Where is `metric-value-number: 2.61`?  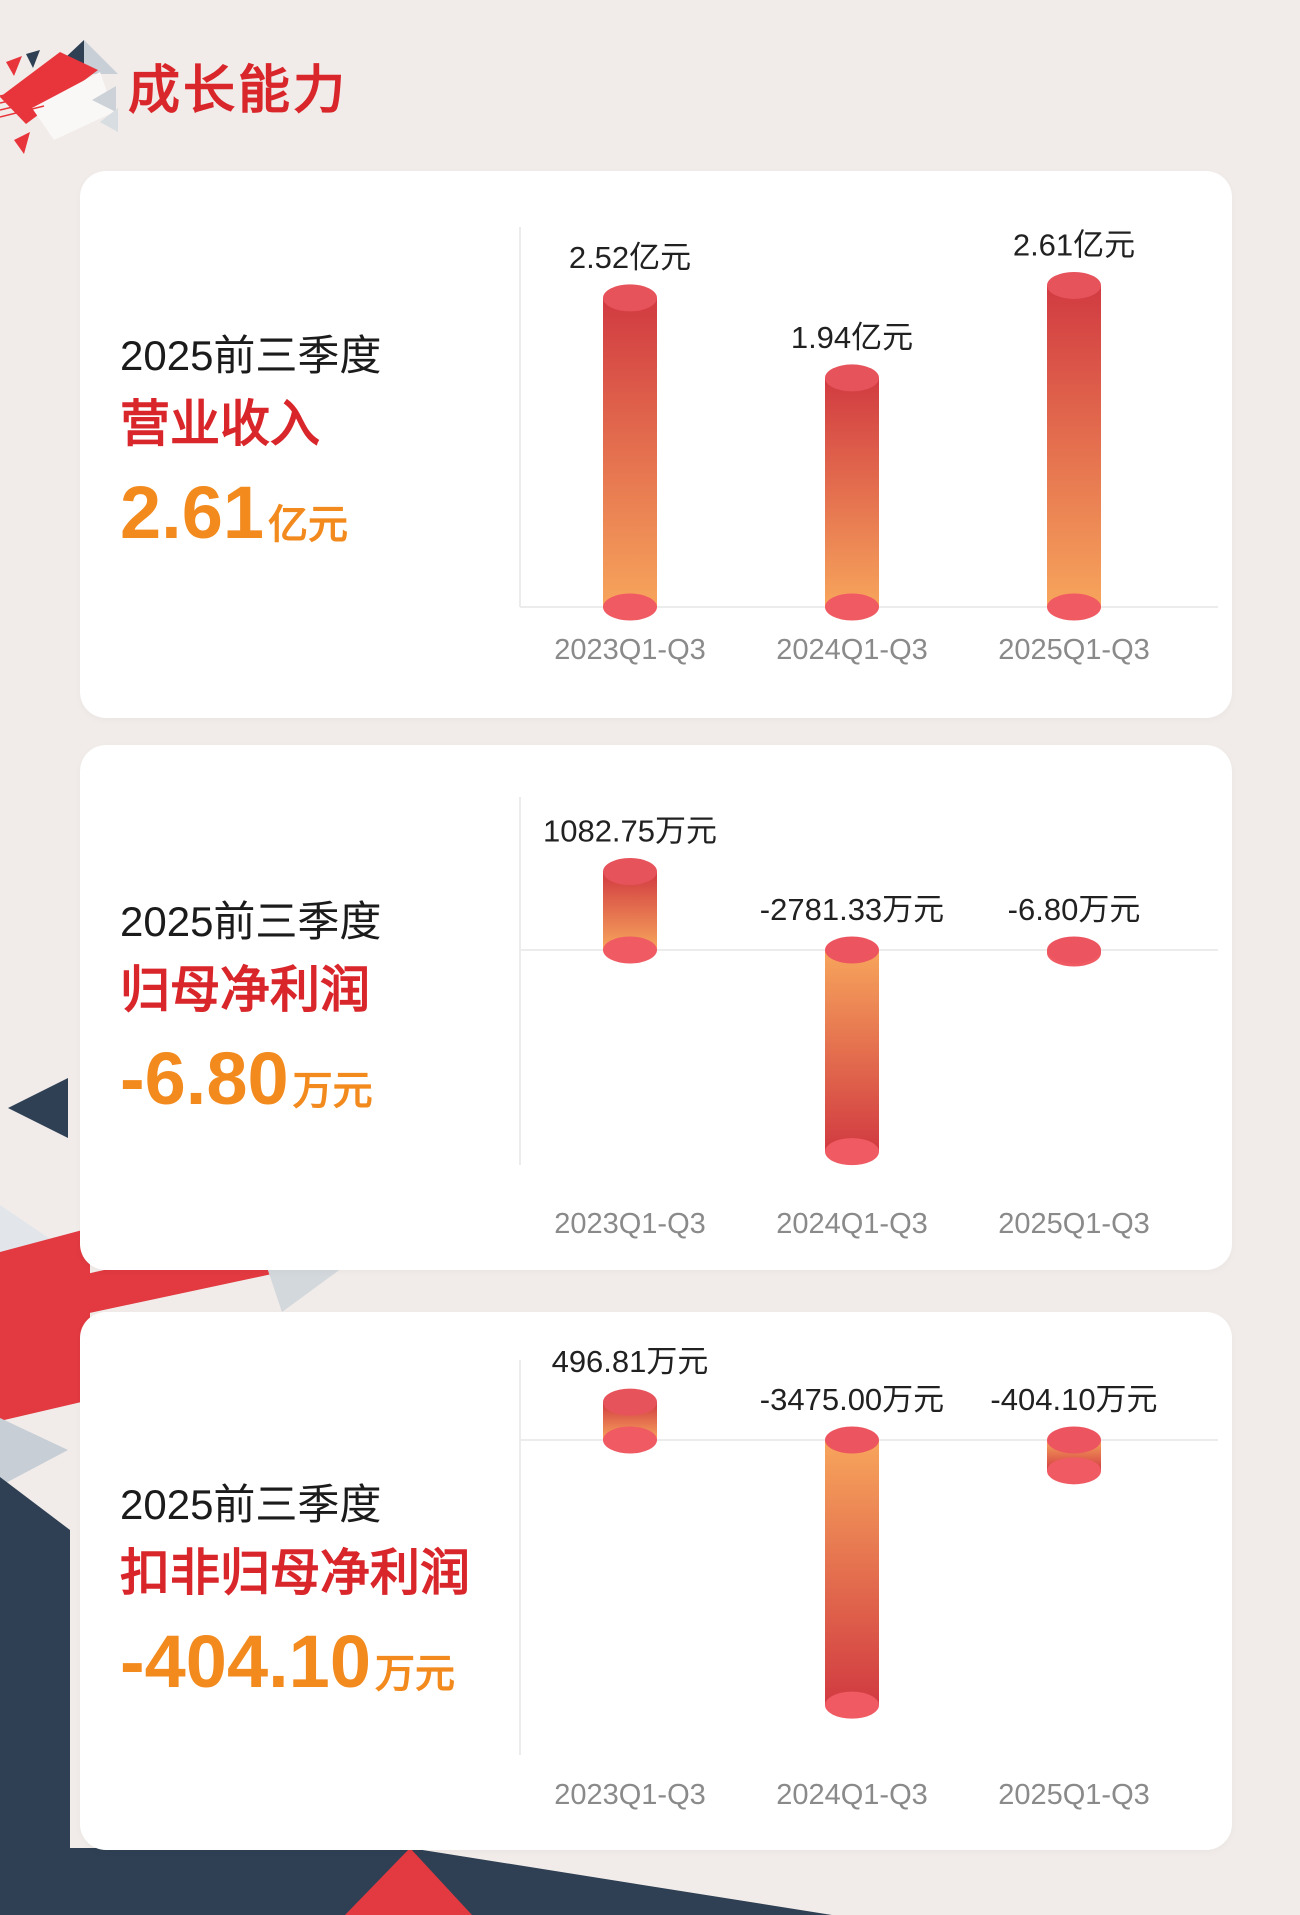 metric-value-number: 2.61 is located at coordinates (192, 512).